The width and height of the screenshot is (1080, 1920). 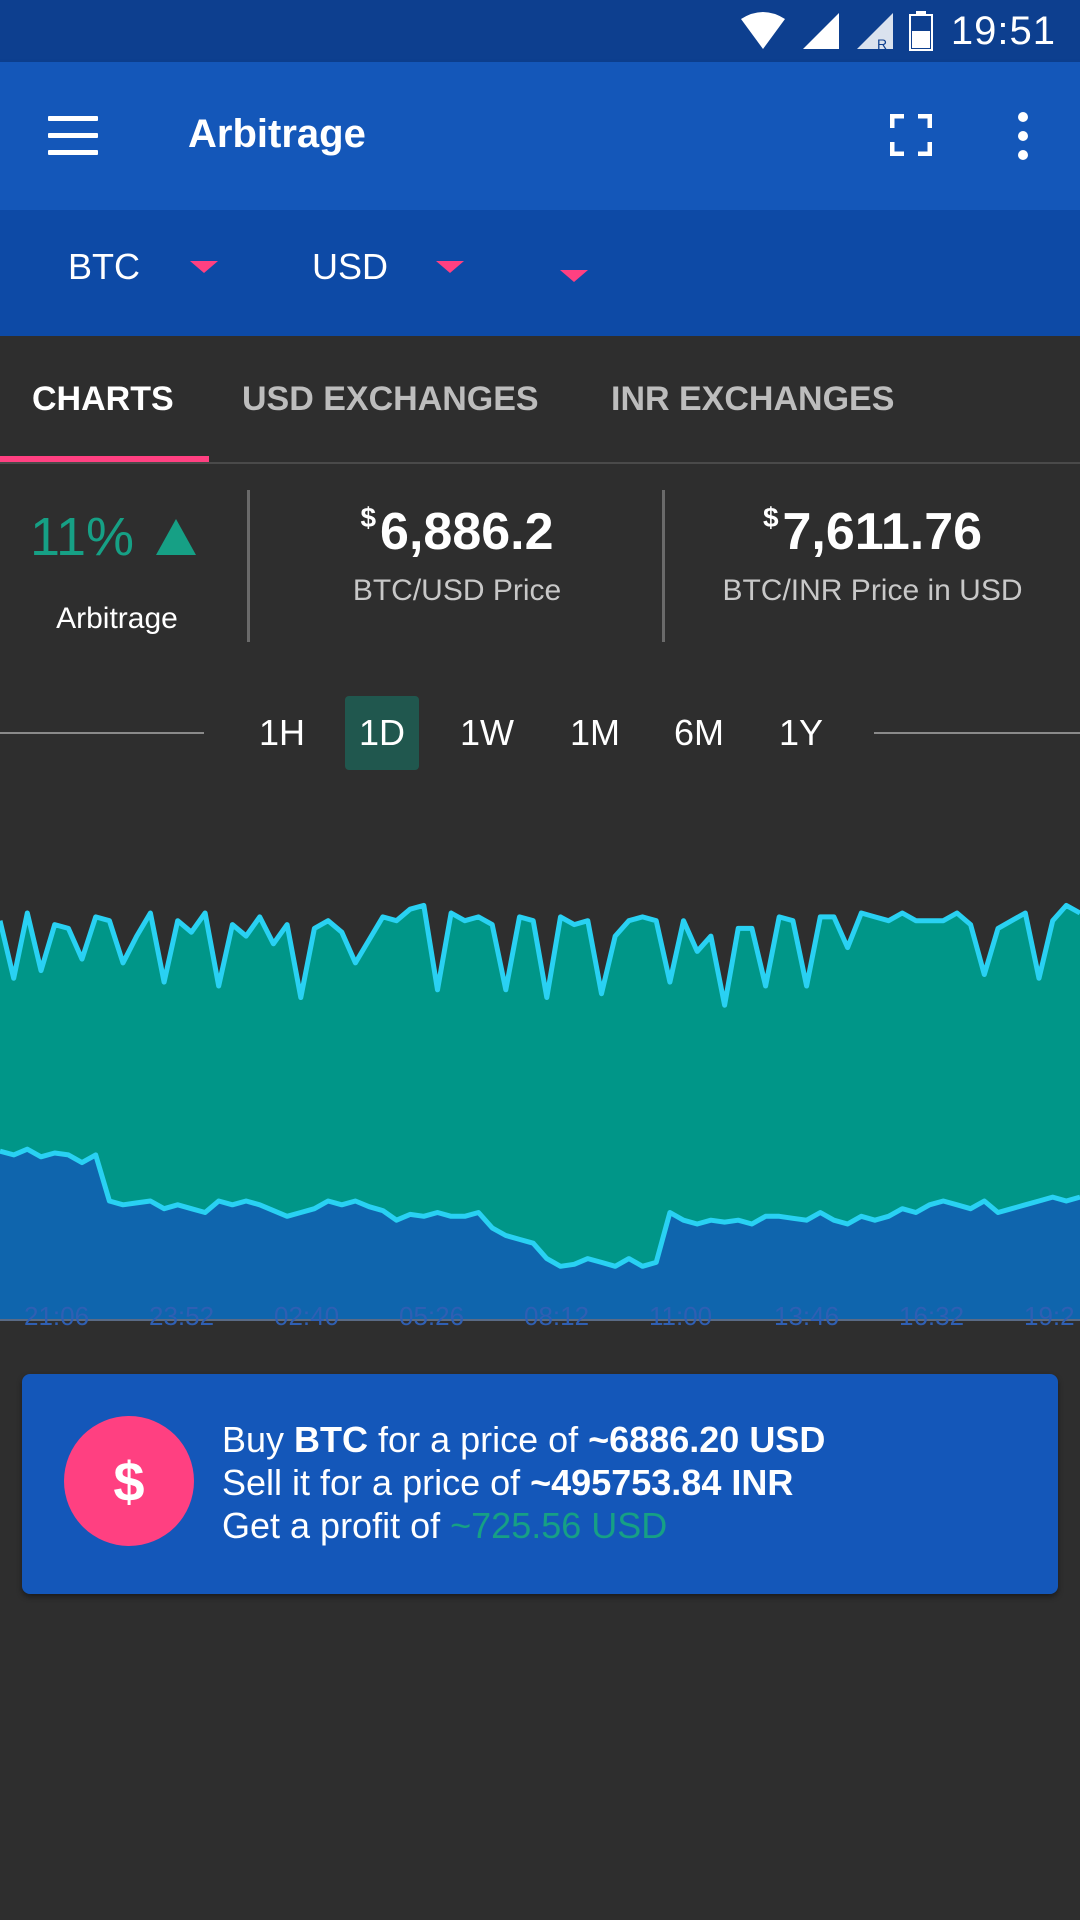 I want to click on tab-usd-exchanges: USD EXCHANGES, so click(x=390, y=399).